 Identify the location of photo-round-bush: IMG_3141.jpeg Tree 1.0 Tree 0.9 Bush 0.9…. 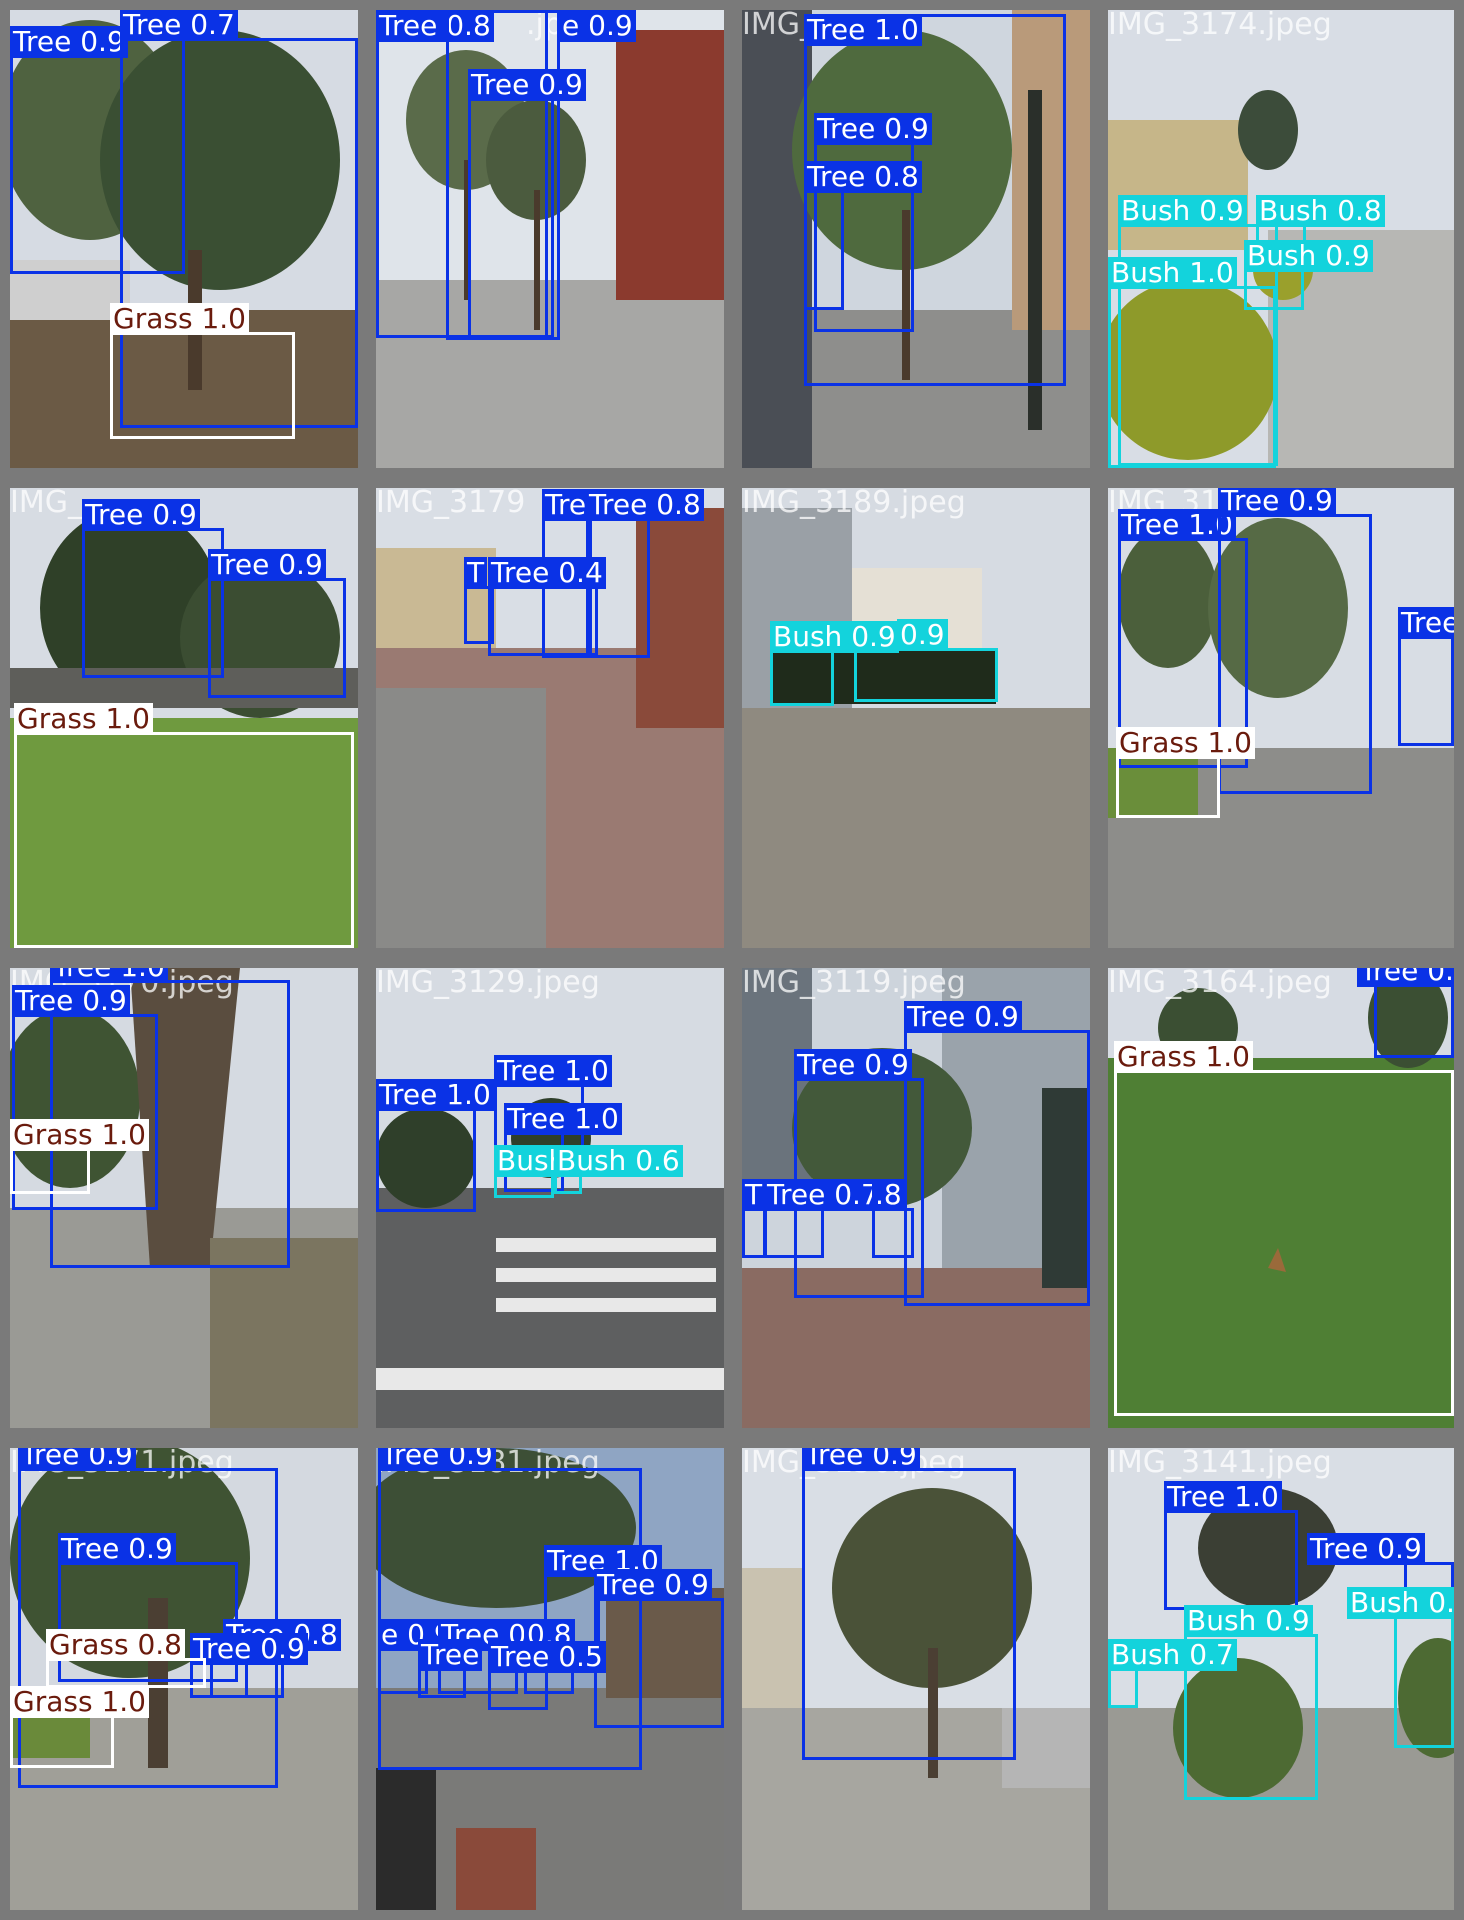
(1281, 1679).